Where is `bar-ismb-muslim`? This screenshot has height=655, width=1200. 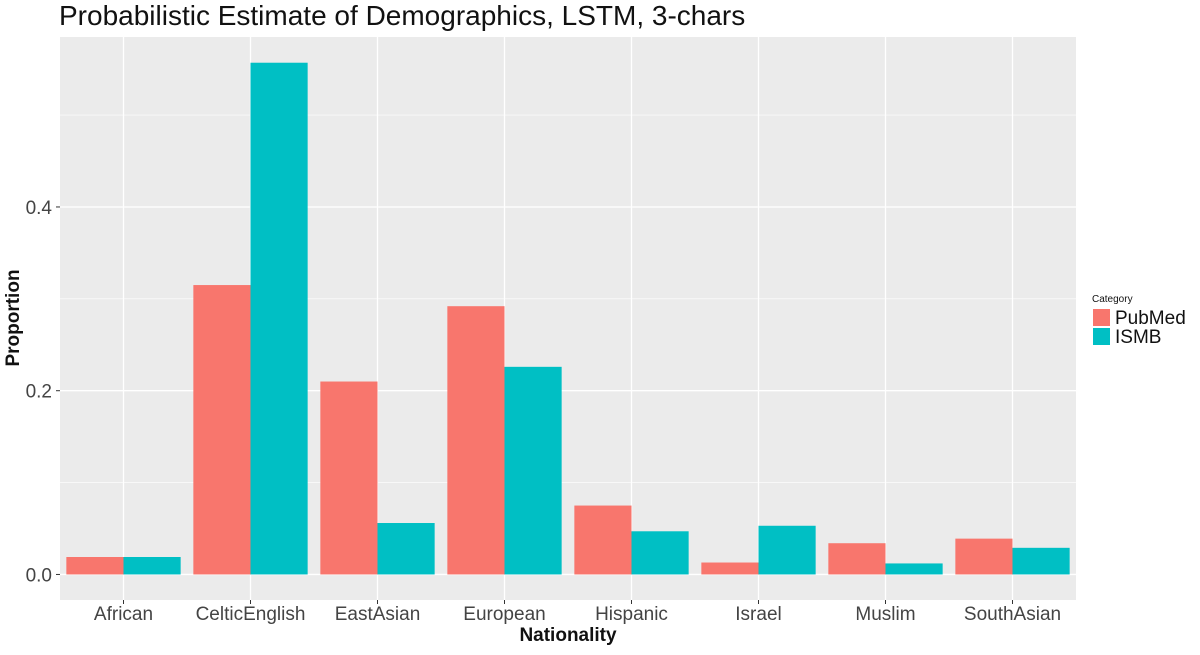
bar-ismb-muslim is located at coordinates (914, 569).